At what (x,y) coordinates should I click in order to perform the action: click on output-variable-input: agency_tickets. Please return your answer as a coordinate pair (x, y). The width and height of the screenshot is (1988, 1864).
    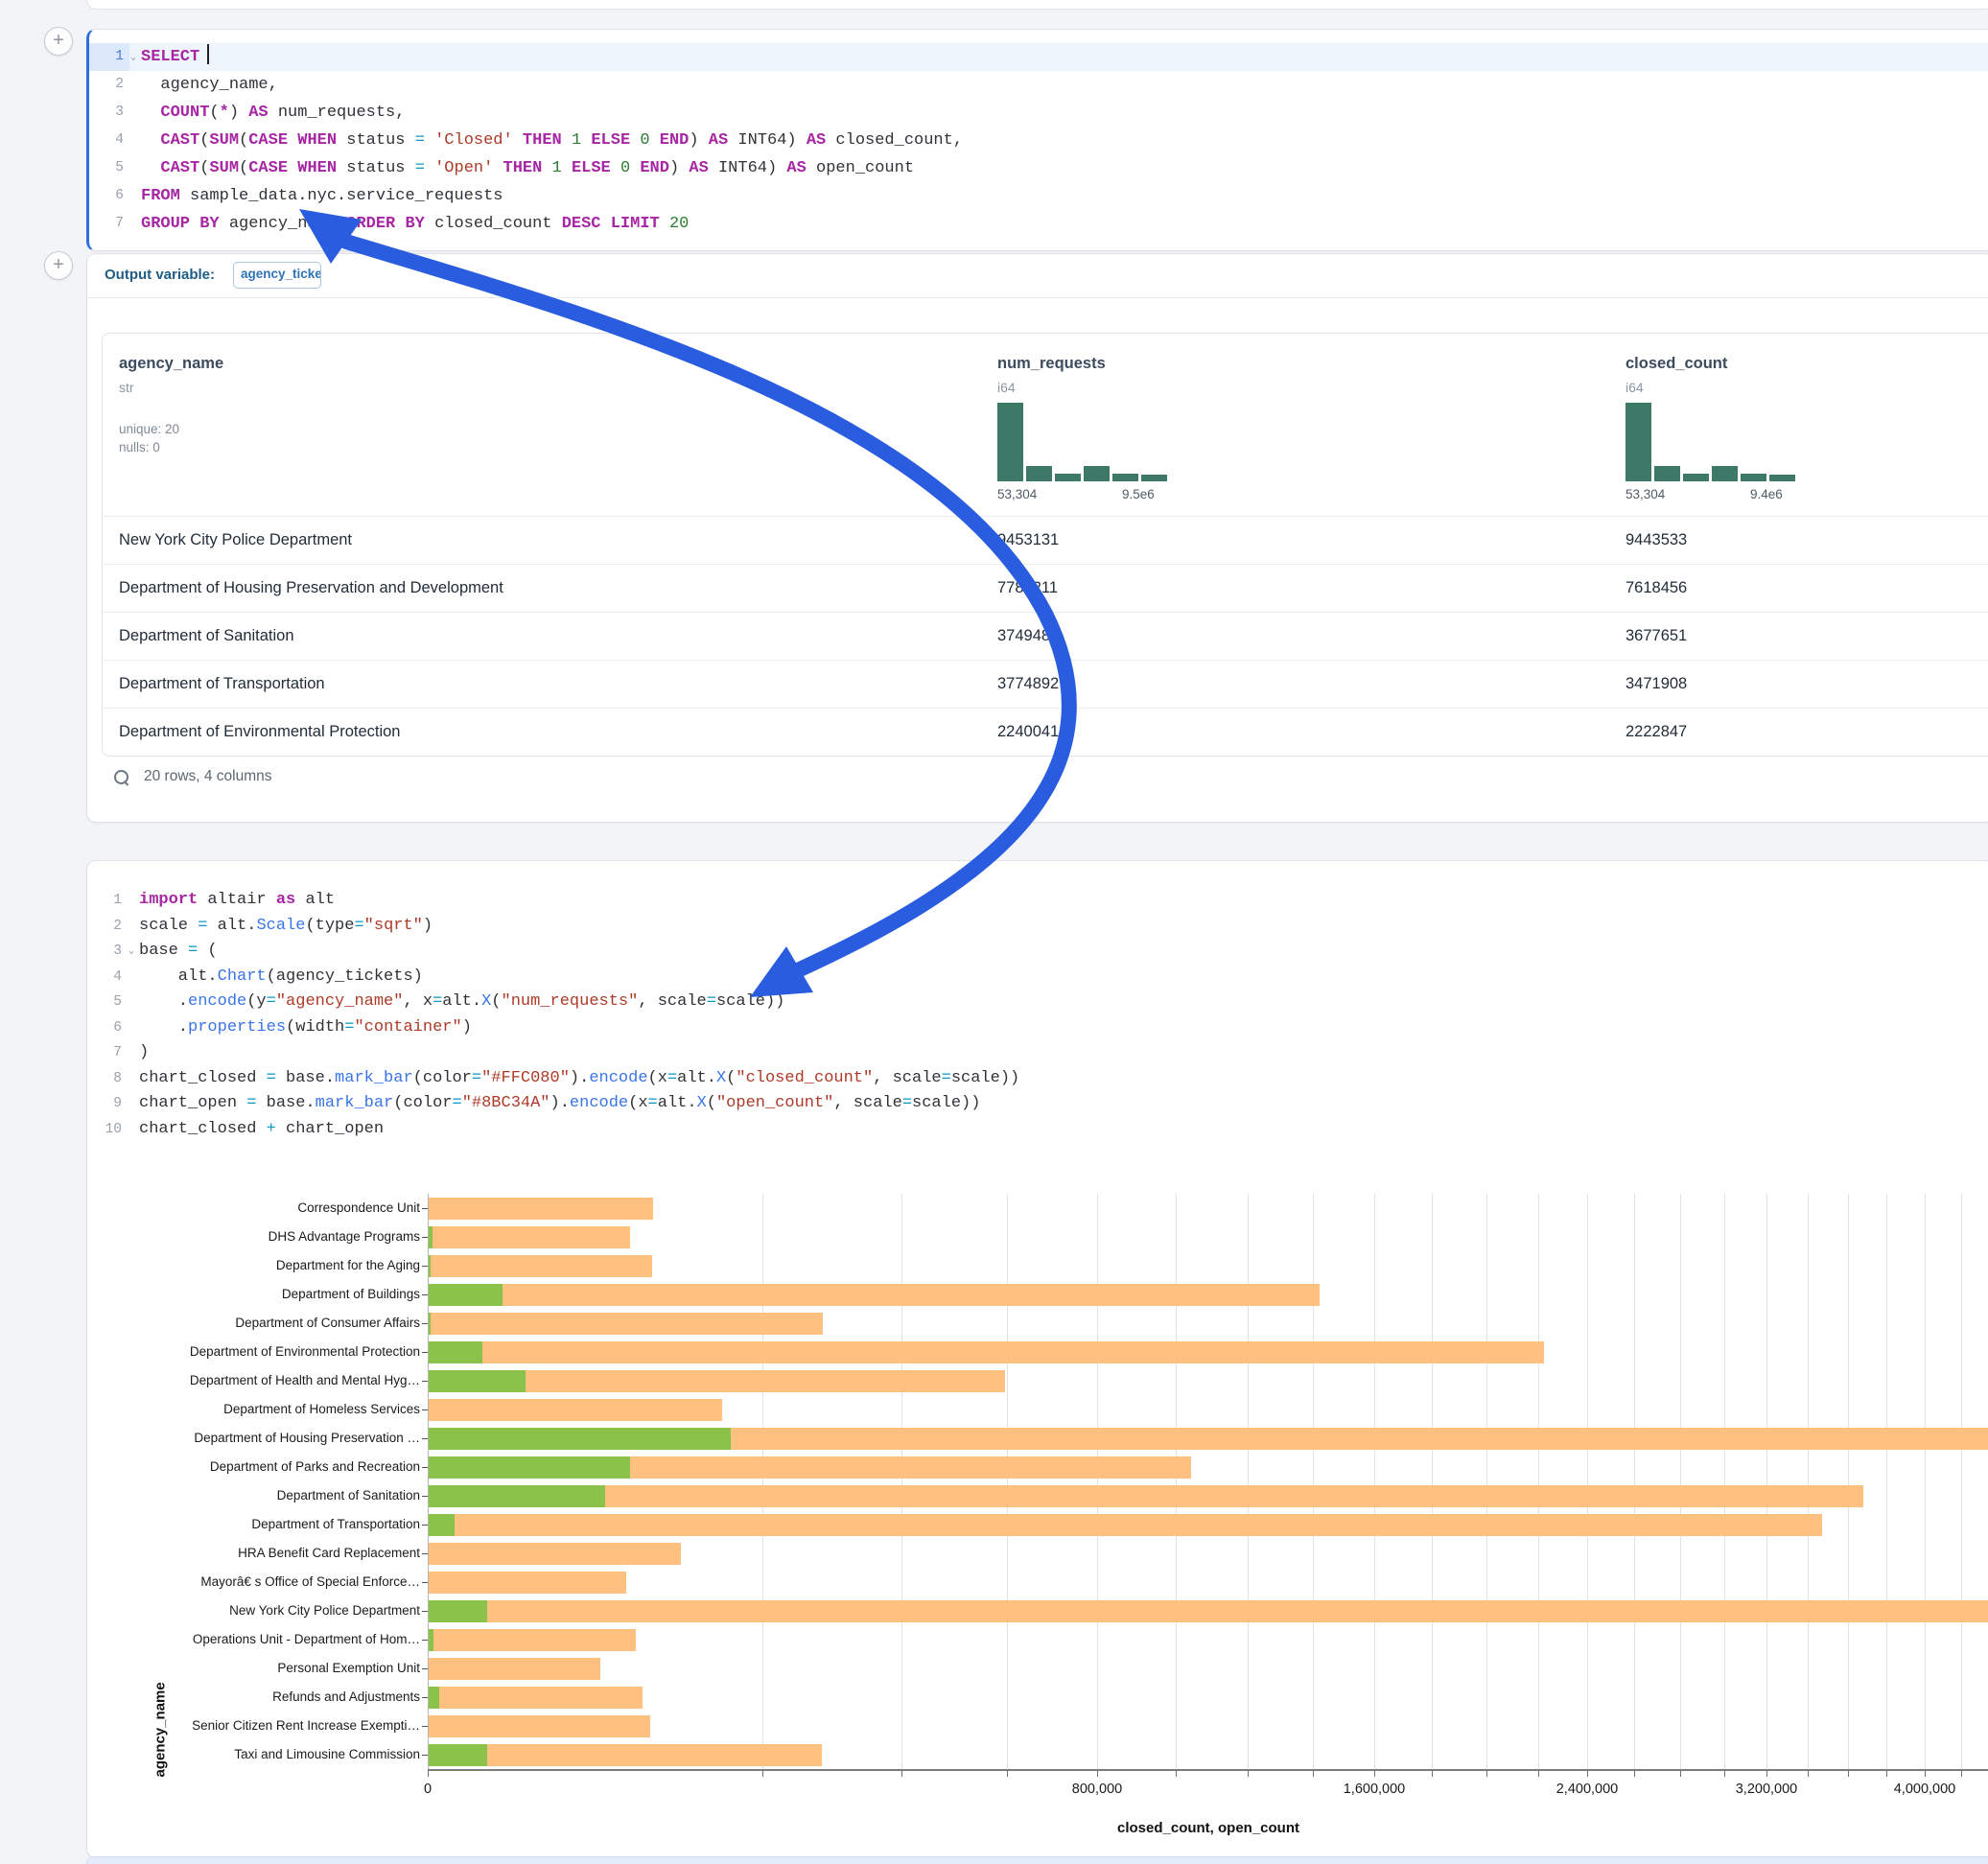
    Looking at the image, I should click on (277, 275).